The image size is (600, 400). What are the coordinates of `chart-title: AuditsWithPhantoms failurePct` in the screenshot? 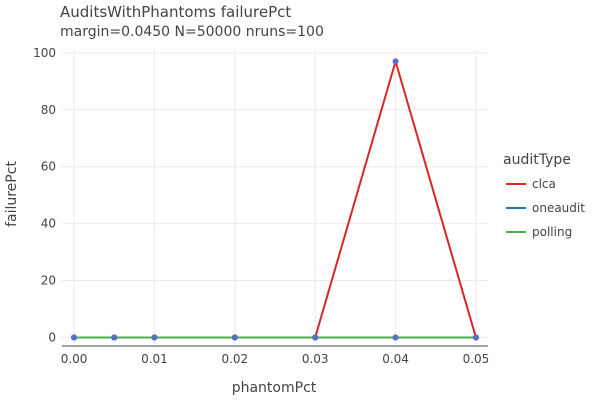 It's located at (175, 12).